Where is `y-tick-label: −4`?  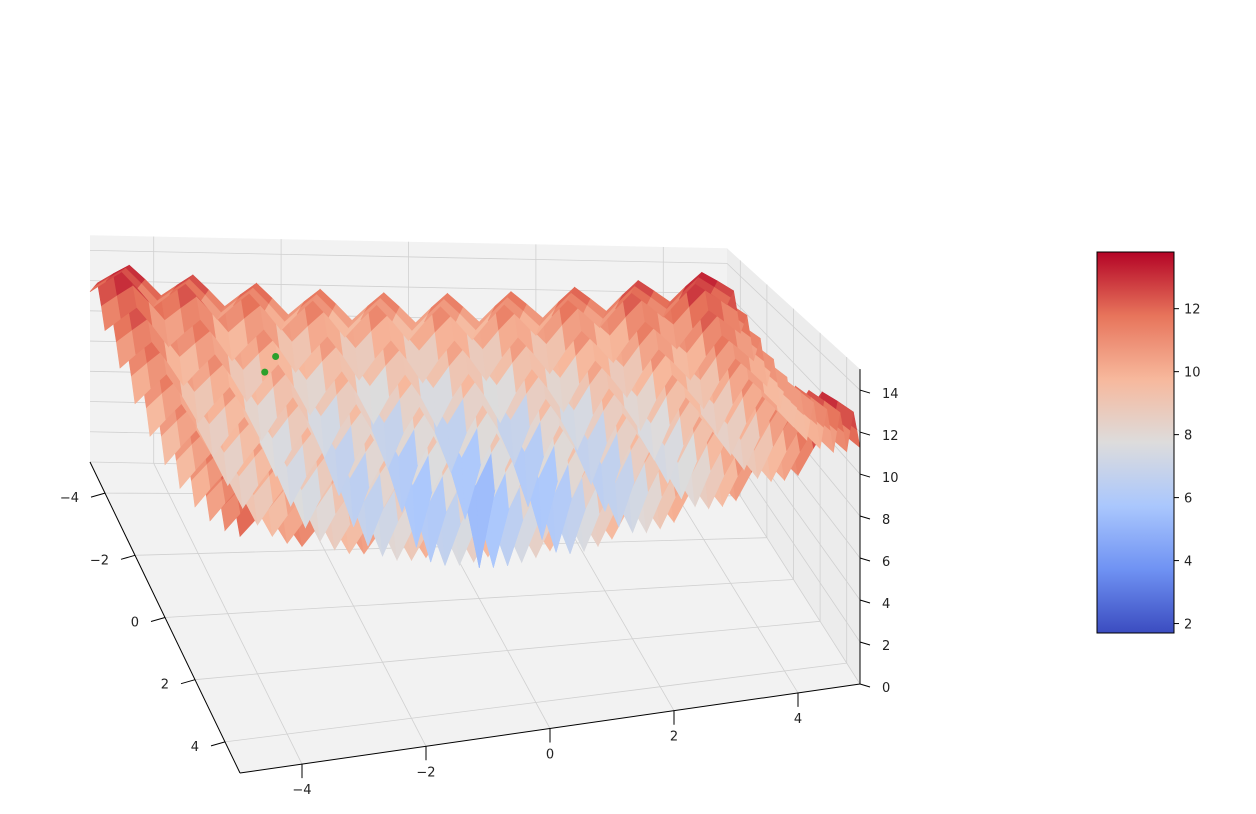 y-tick-label: −4 is located at coordinates (301, 790).